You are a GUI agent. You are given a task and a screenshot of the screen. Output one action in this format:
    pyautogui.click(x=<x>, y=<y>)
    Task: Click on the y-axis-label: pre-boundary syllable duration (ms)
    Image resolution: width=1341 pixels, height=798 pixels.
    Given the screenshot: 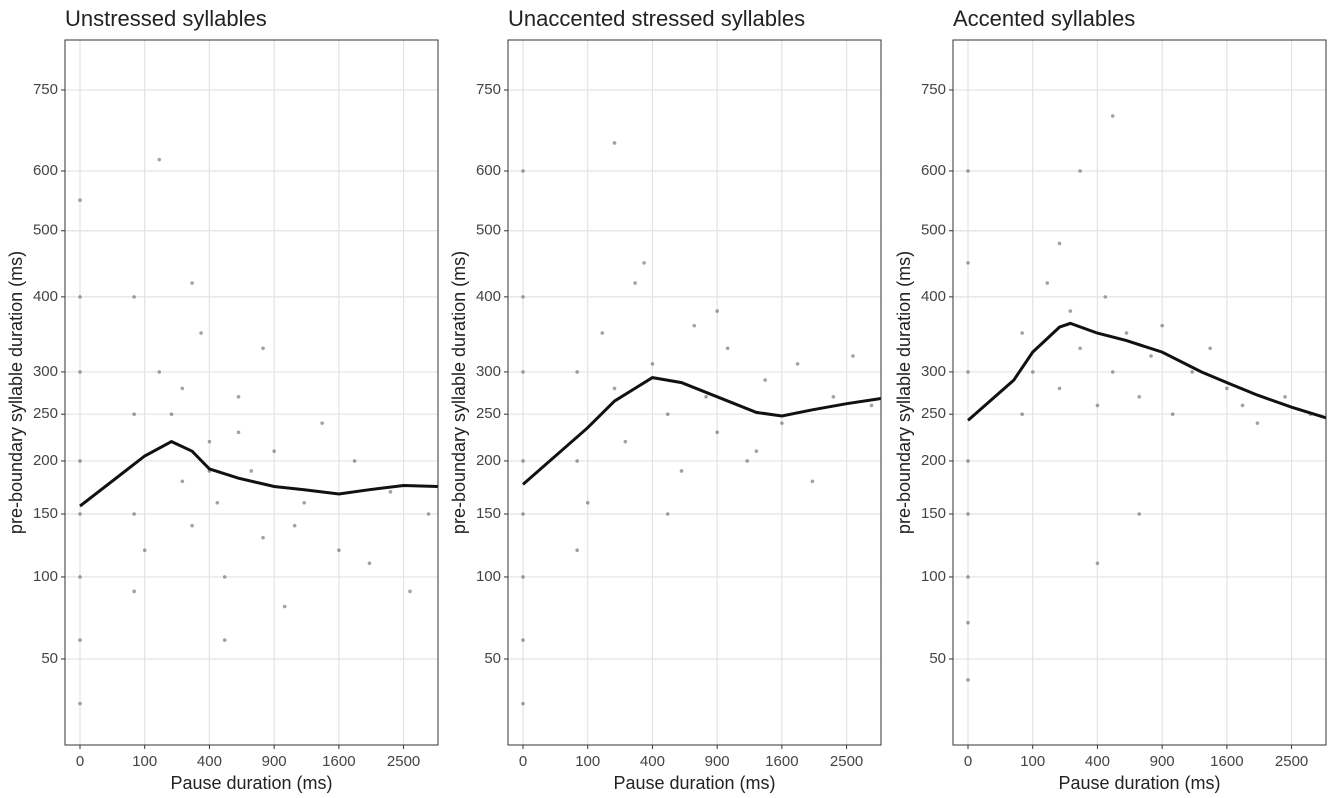 What is the action you would take?
    pyautogui.click(x=459, y=392)
    